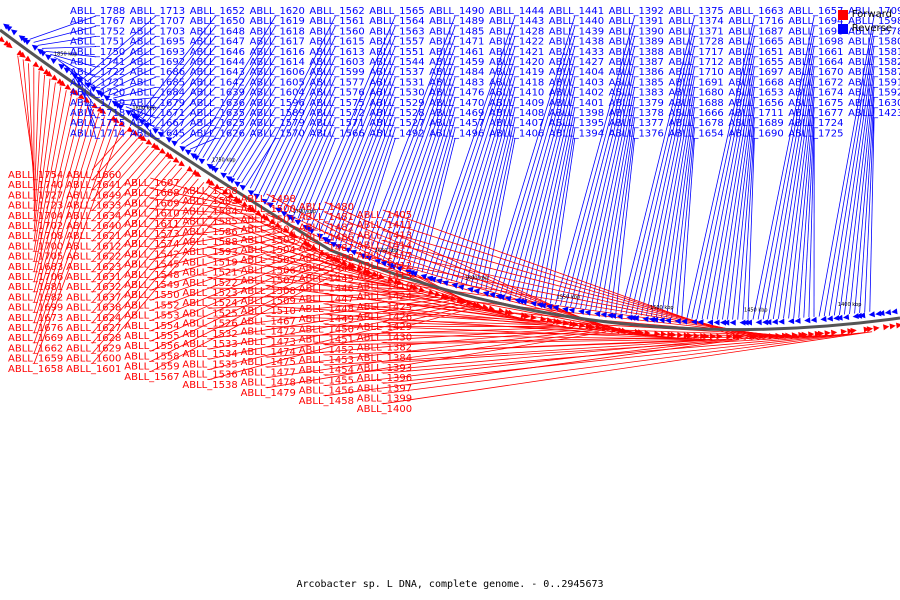 The height and width of the screenshot is (600, 900). I want to click on reverse-gene-label: ABLL_1551, so click(396, 52).